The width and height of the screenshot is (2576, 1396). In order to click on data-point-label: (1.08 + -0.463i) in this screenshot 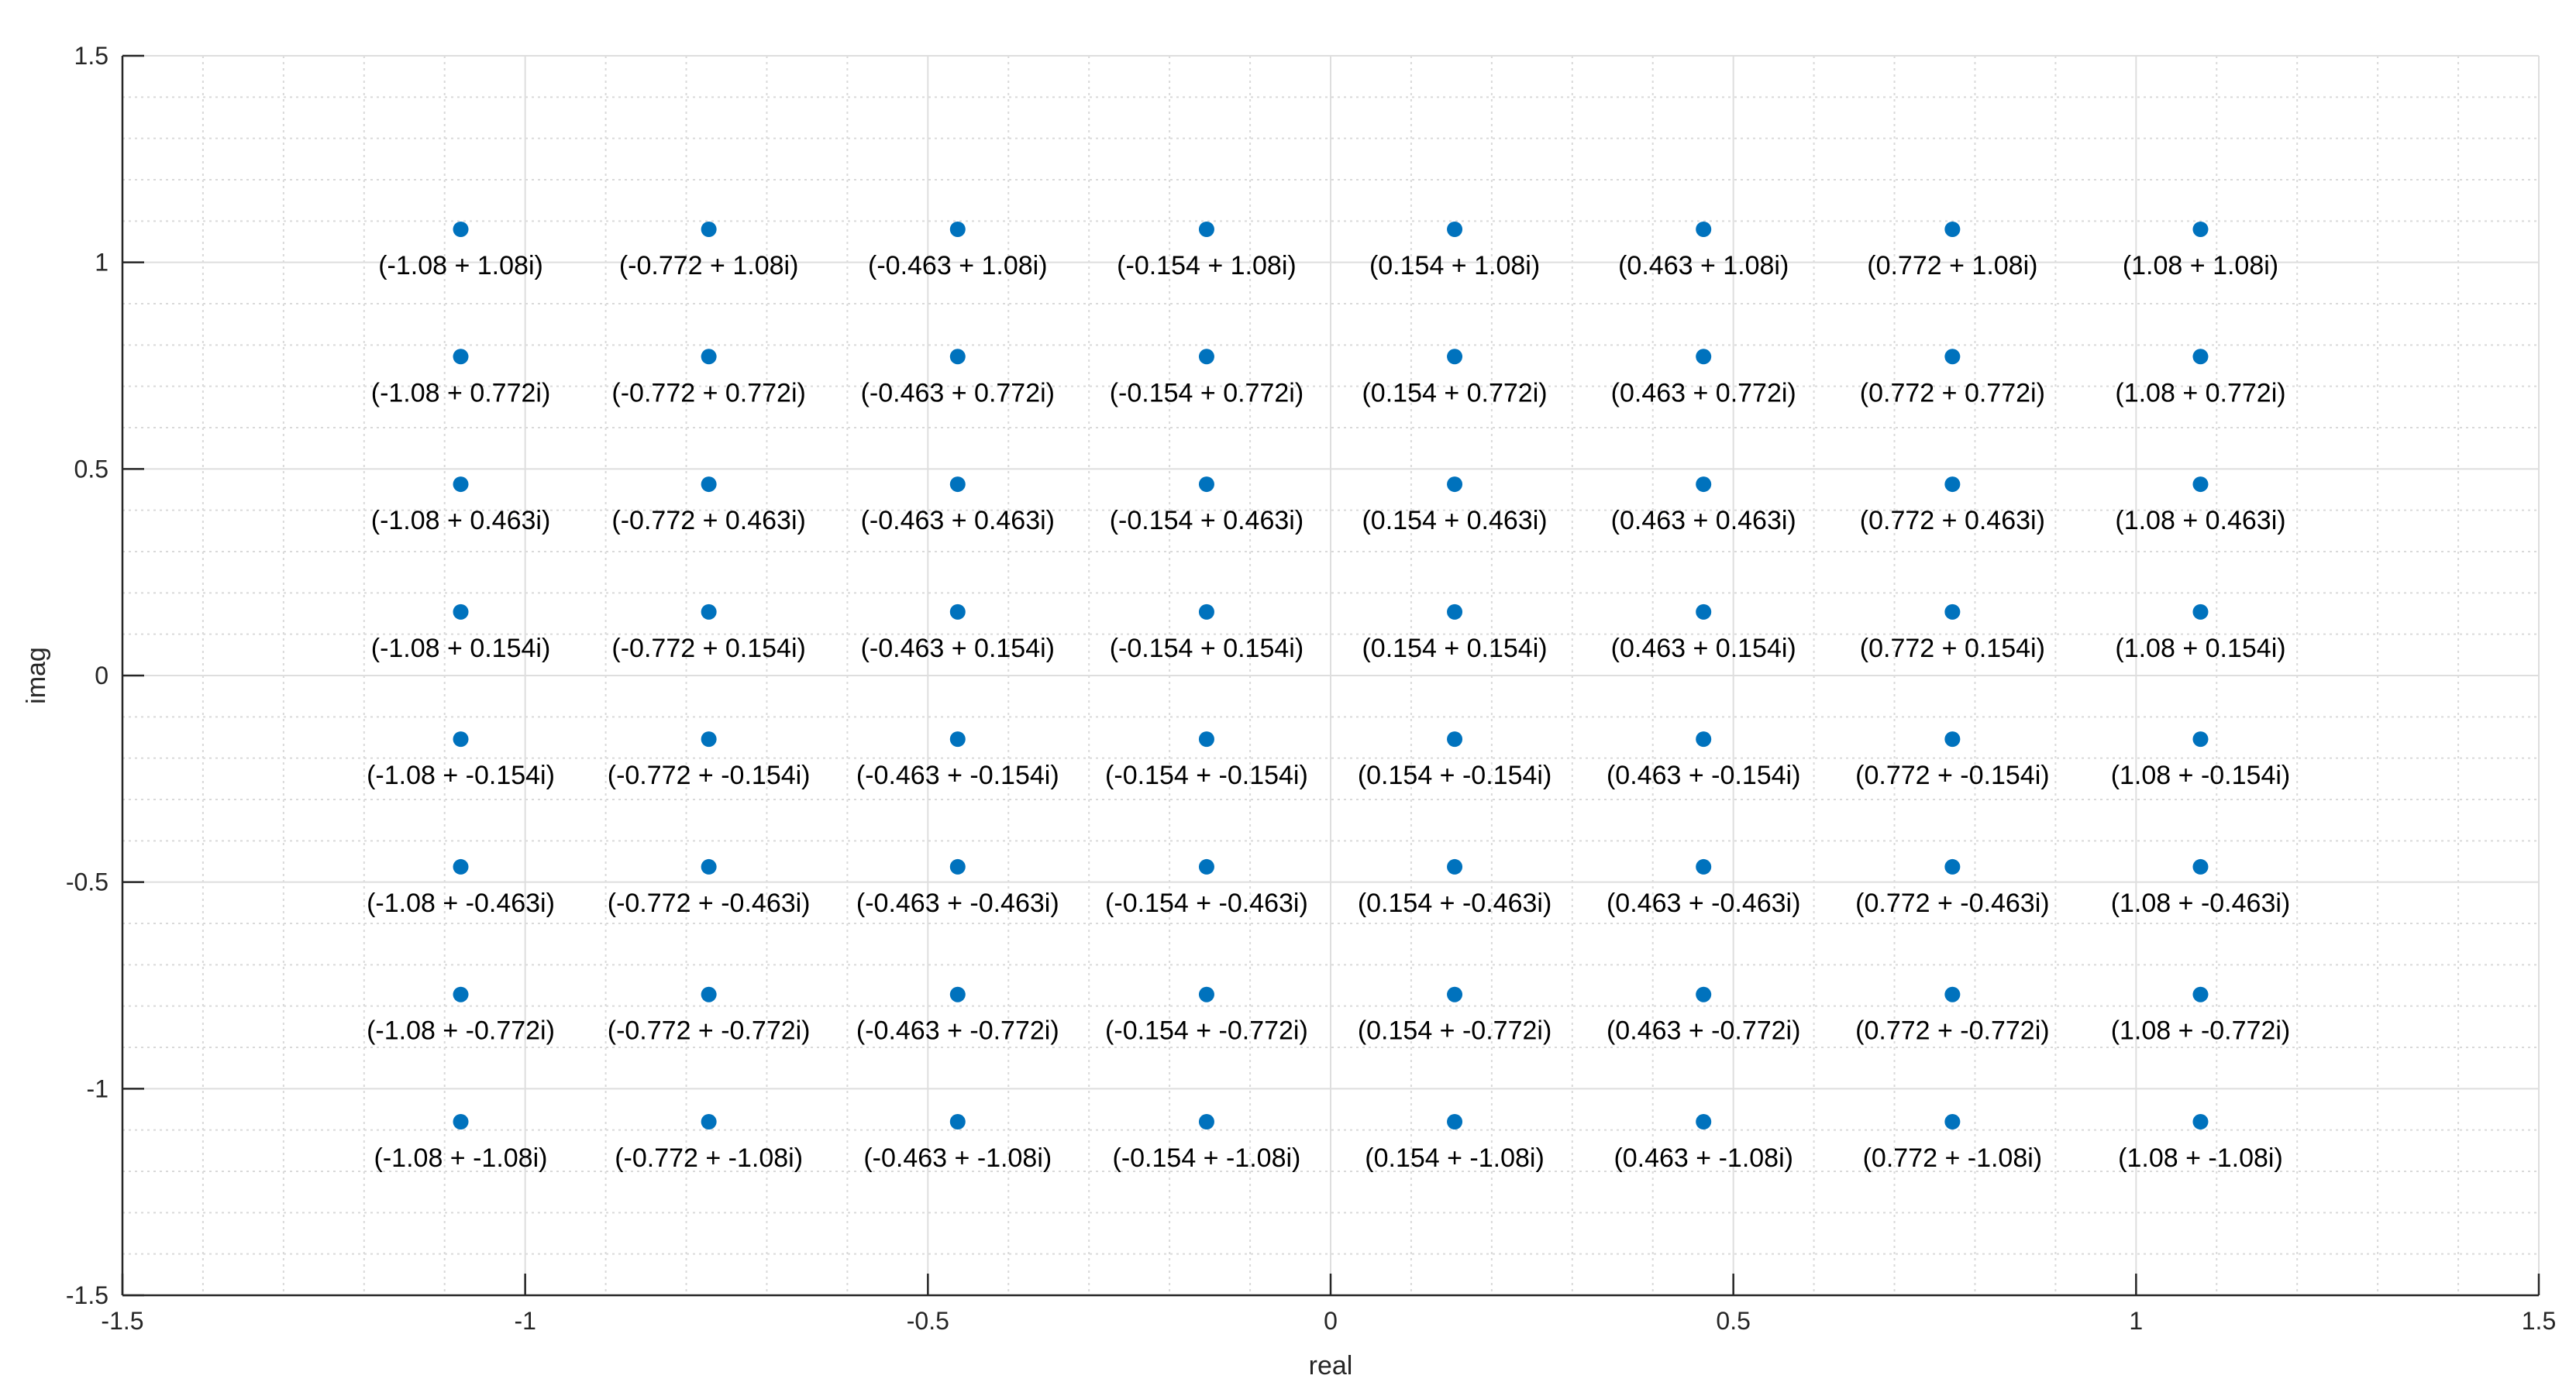, I will do `click(2201, 903)`.